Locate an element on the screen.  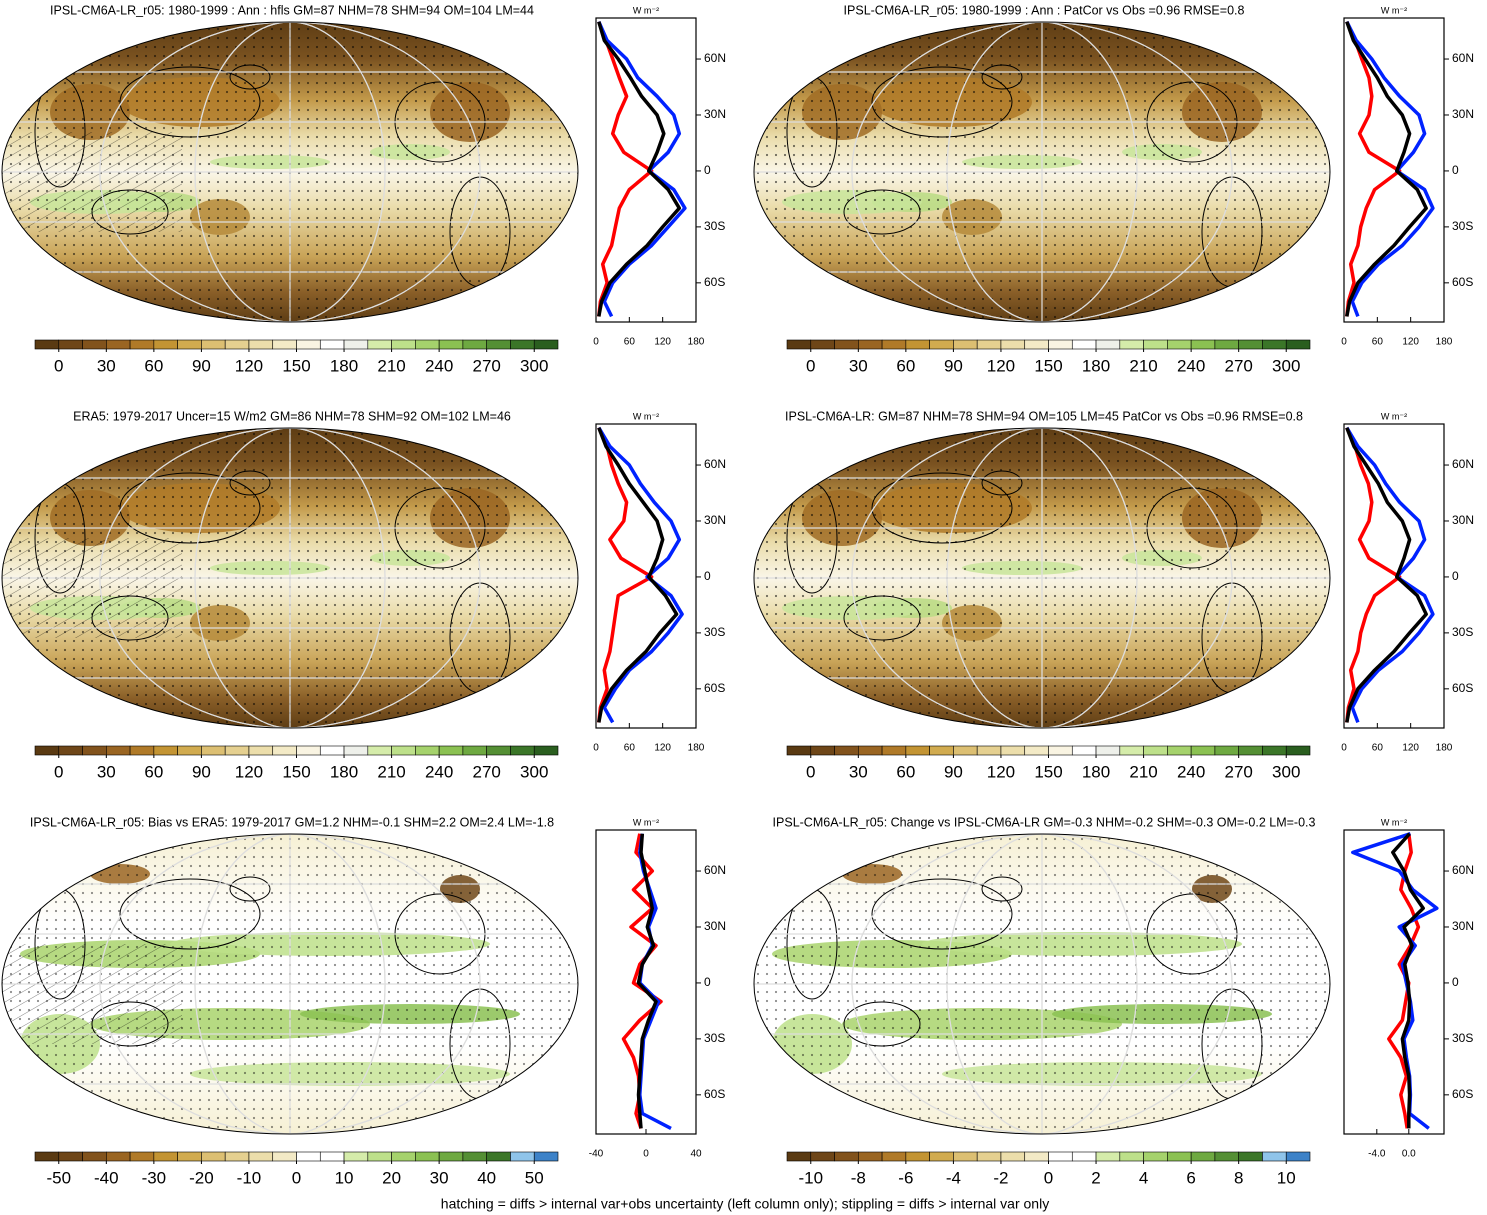
plot-frame is located at coordinates (1394, 576).